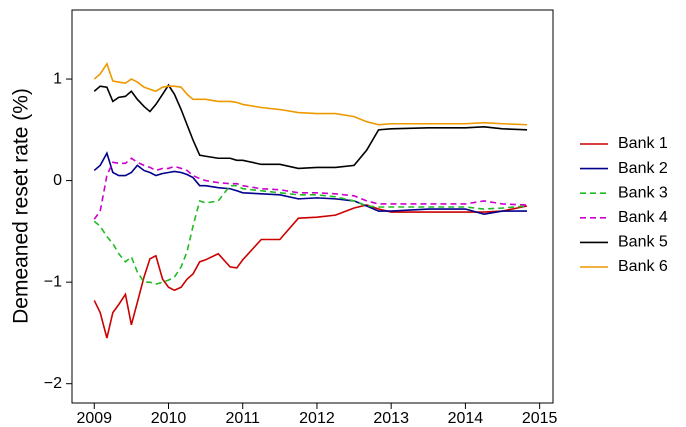 Image resolution: width=686 pixels, height=427 pixels. I want to click on y-tick-label: 1, so click(57, 78).